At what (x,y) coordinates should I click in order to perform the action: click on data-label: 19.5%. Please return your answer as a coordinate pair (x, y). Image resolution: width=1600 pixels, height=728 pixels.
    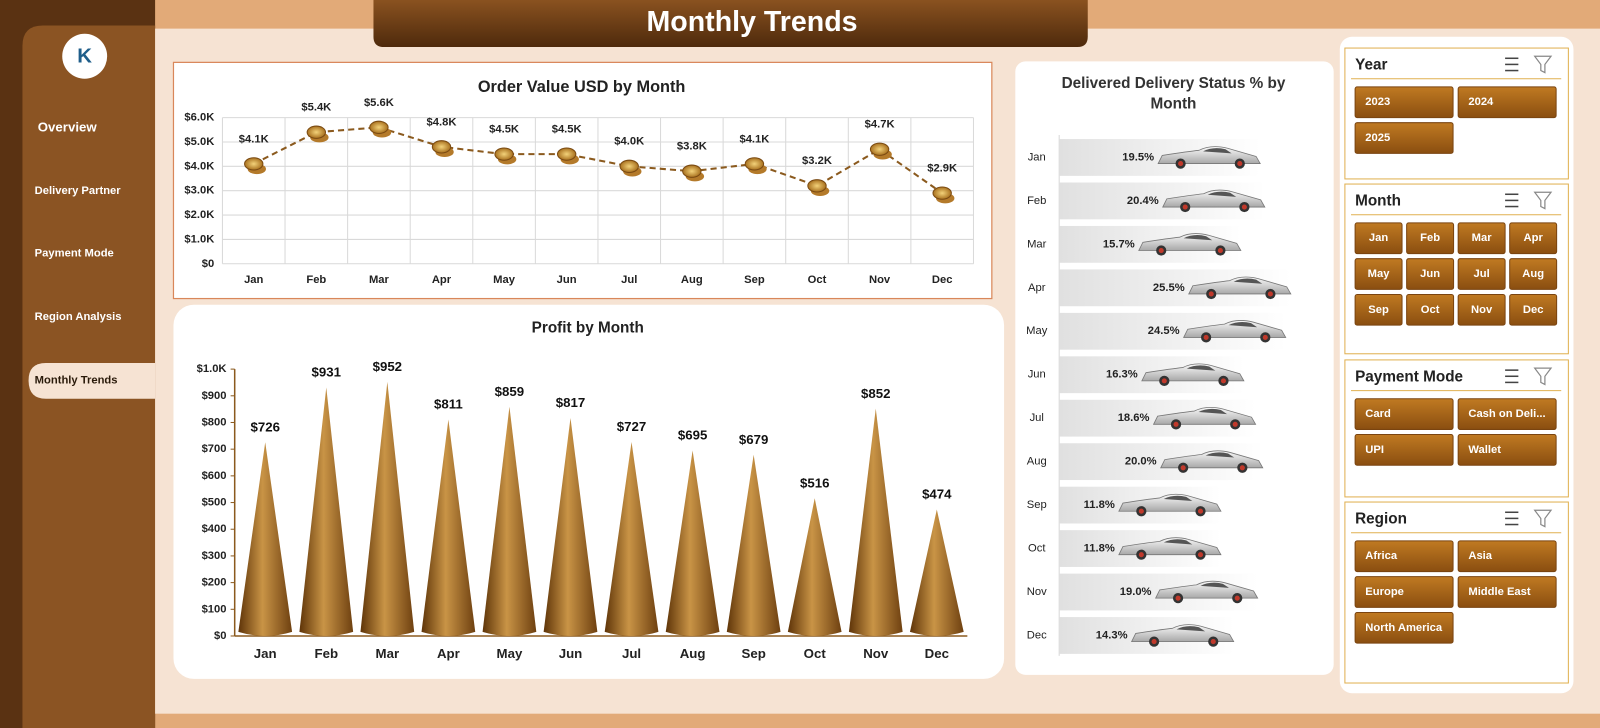
    Looking at the image, I should click on (1138, 157).